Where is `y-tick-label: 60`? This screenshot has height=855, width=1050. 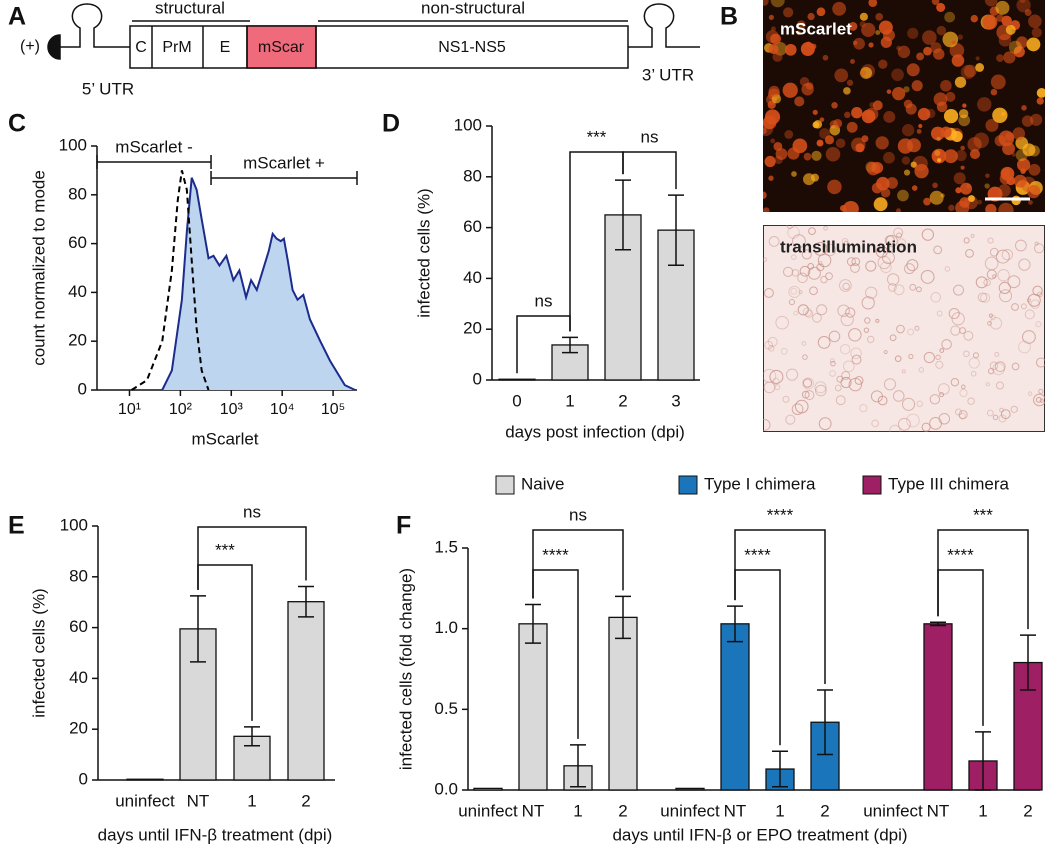 y-tick-label: 60 is located at coordinates (472, 226).